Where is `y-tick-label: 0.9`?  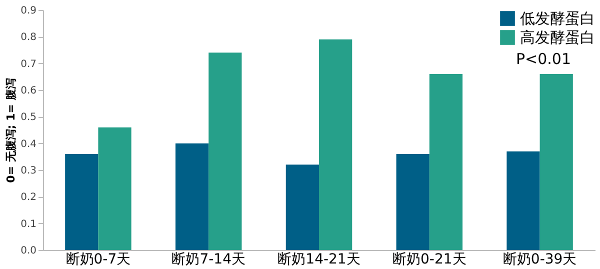 y-tick-label: 0.9 is located at coordinates (28, 11).